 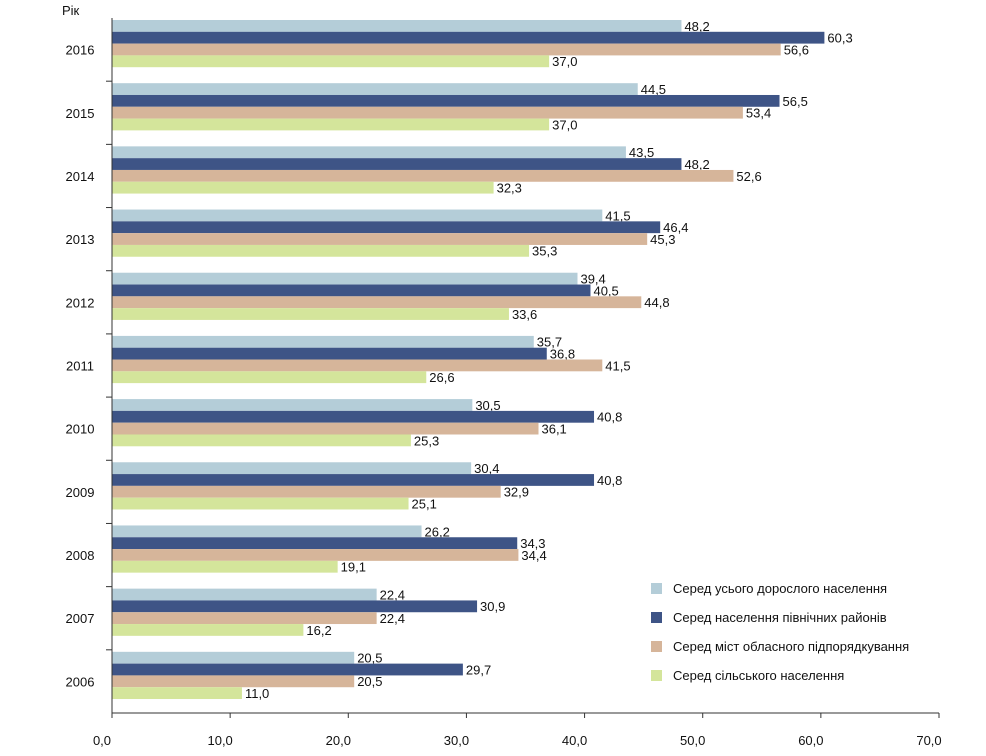 I want to click on category-label: 2015, so click(x=80, y=113).